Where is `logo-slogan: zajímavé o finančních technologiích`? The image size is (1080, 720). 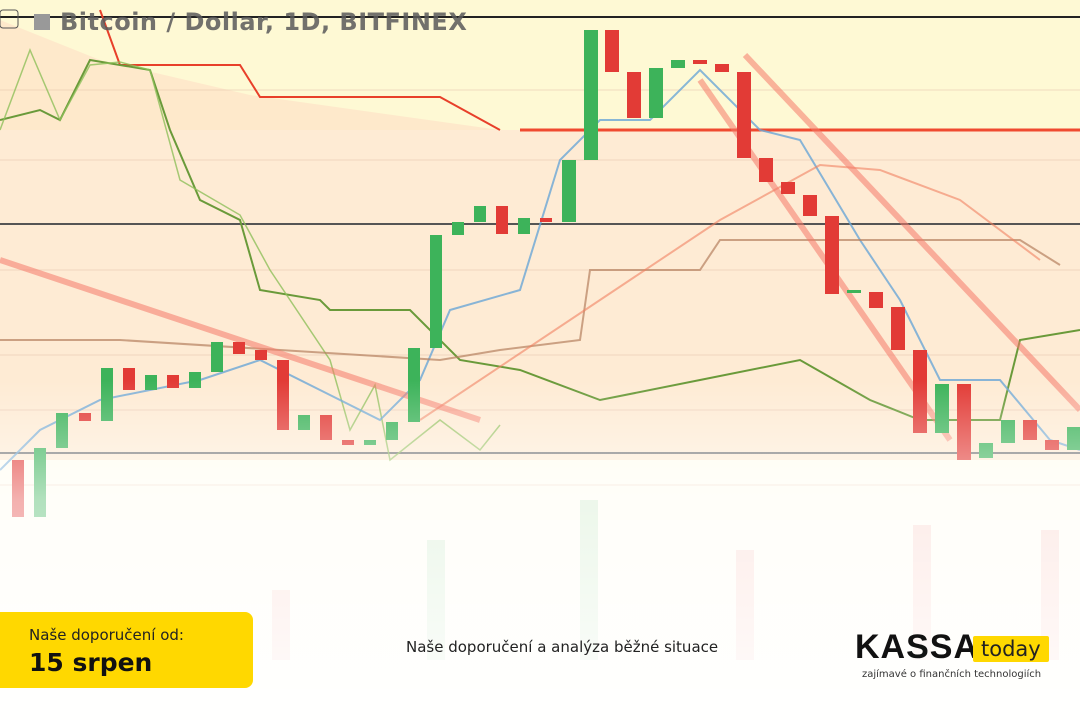 logo-slogan: zajímavé o finančních technologiích is located at coordinates (952, 674).